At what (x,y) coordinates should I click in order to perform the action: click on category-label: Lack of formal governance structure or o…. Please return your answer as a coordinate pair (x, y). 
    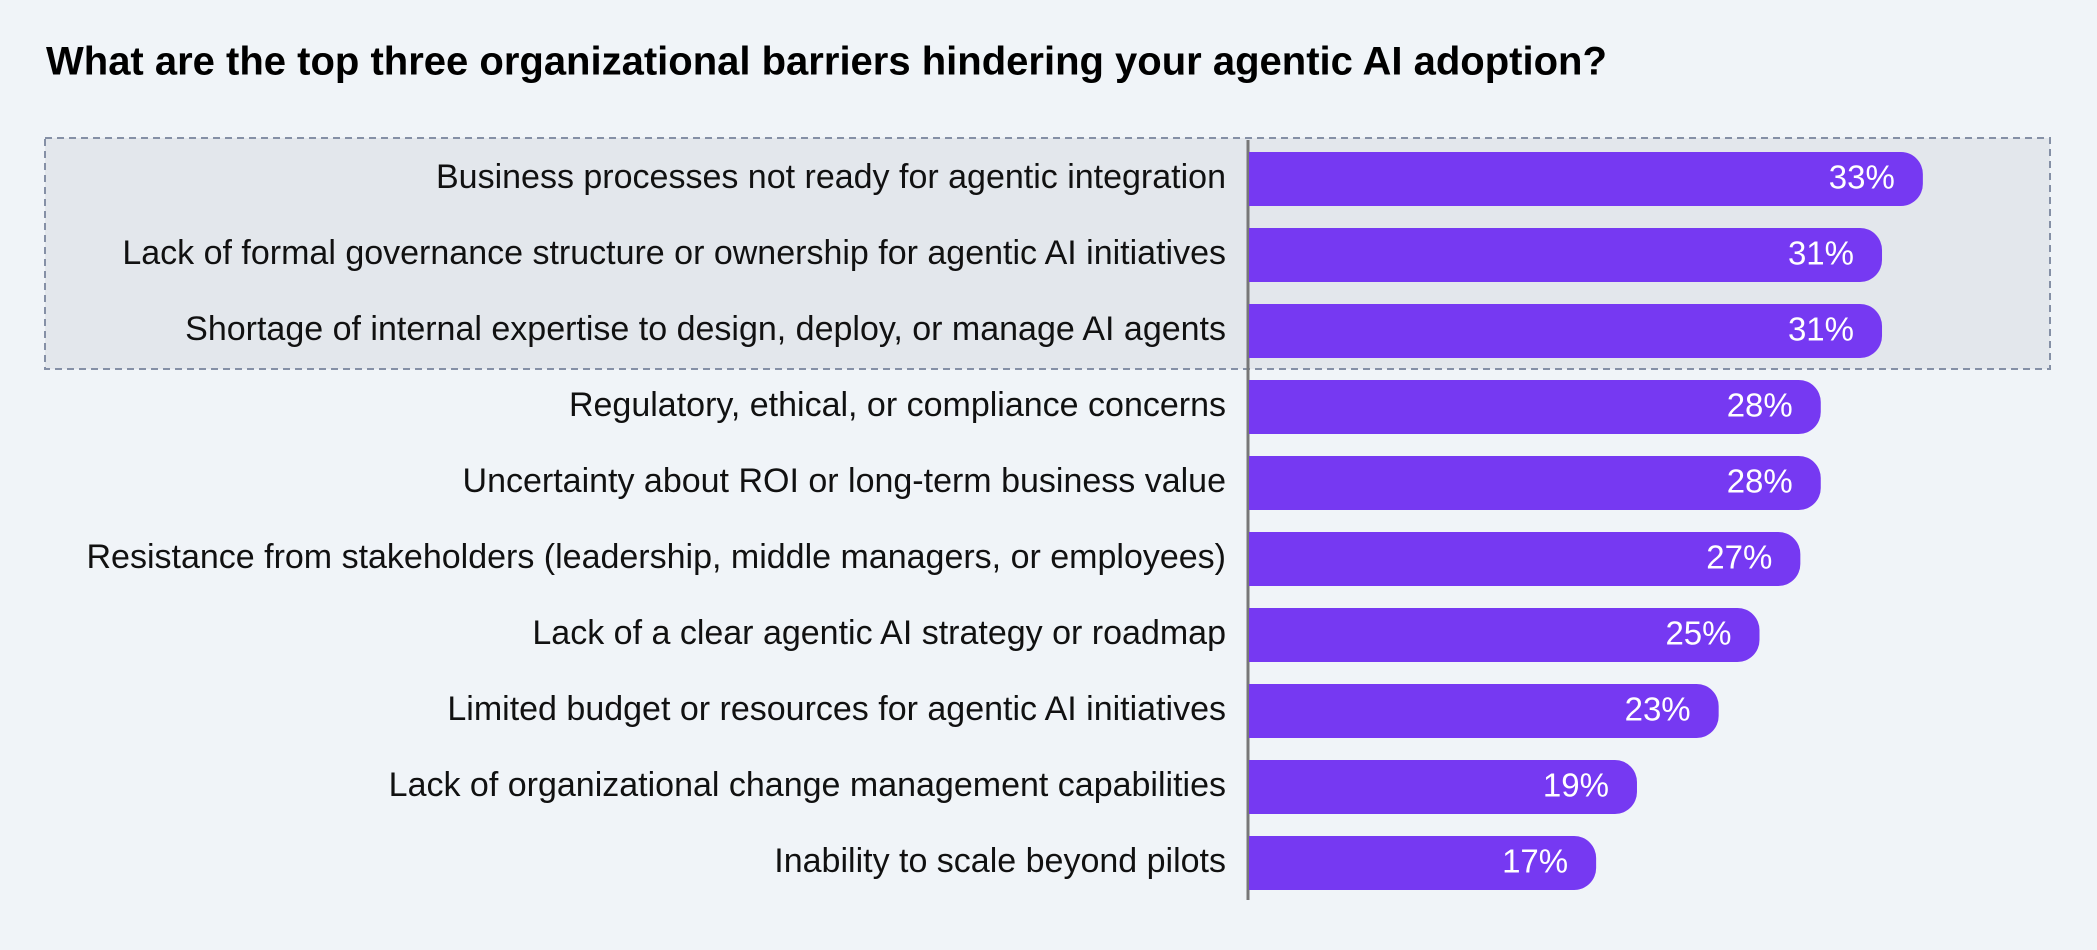
    Looking at the image, I should click on (674, 253).